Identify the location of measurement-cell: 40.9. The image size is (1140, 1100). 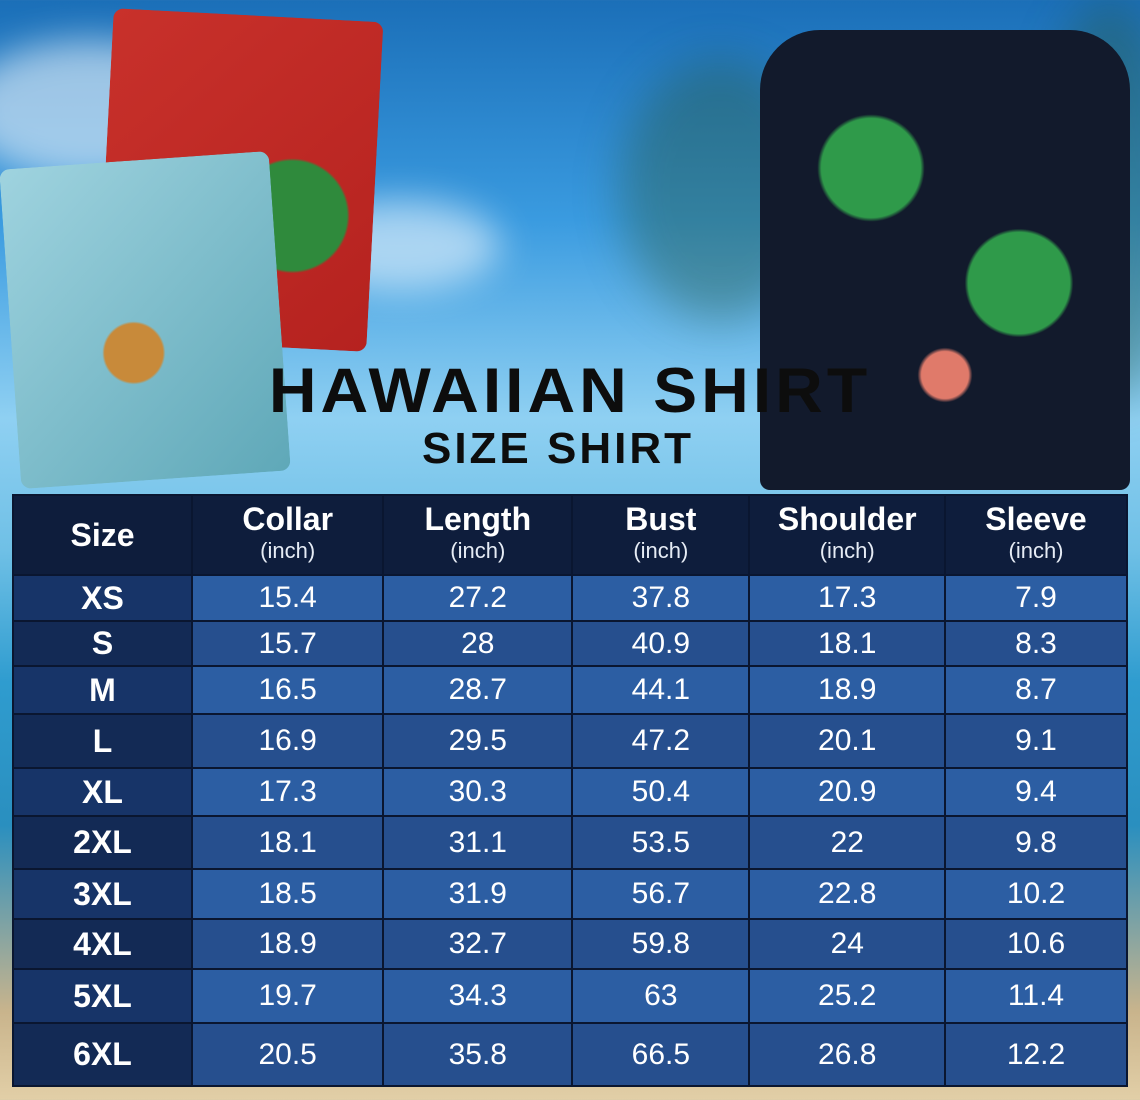
(661, 643).